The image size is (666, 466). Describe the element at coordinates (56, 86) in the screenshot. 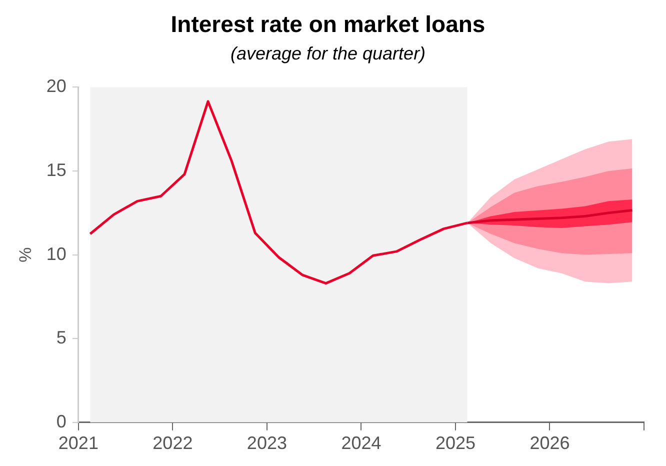

I see `y-tick-label: 20` at that location.